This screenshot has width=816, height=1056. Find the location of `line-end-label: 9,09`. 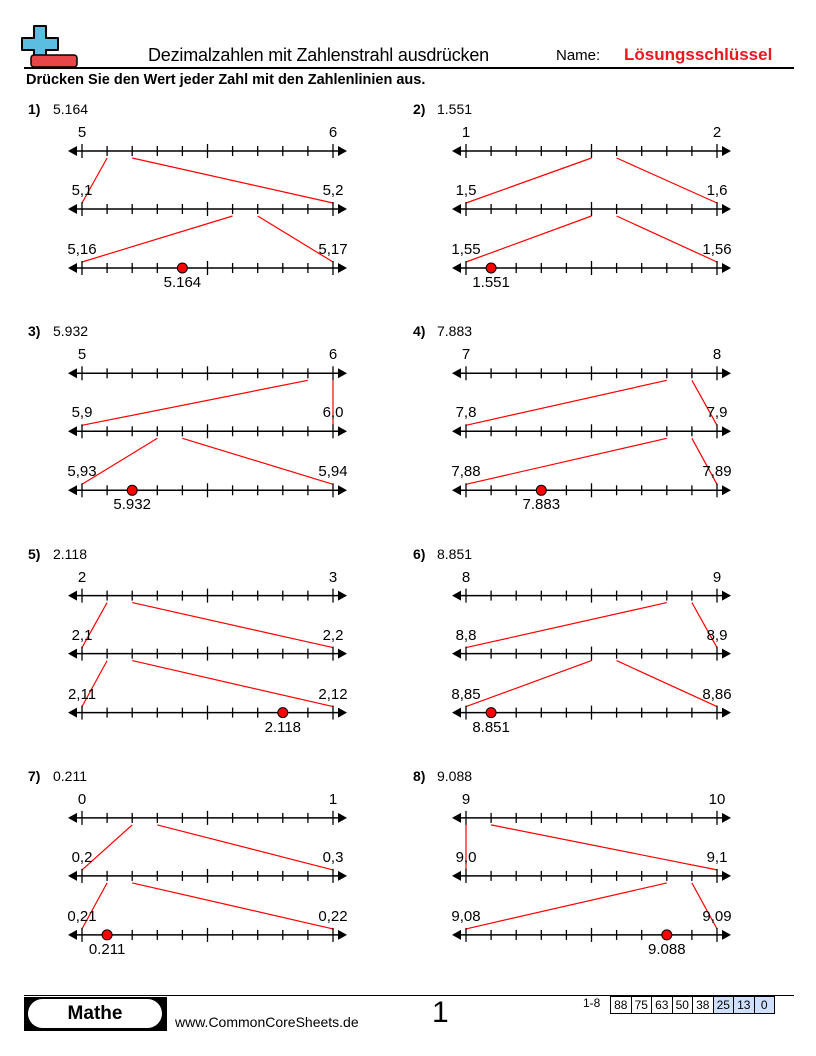

line-end-label: 9,09 is located at coordinates (717, 916).